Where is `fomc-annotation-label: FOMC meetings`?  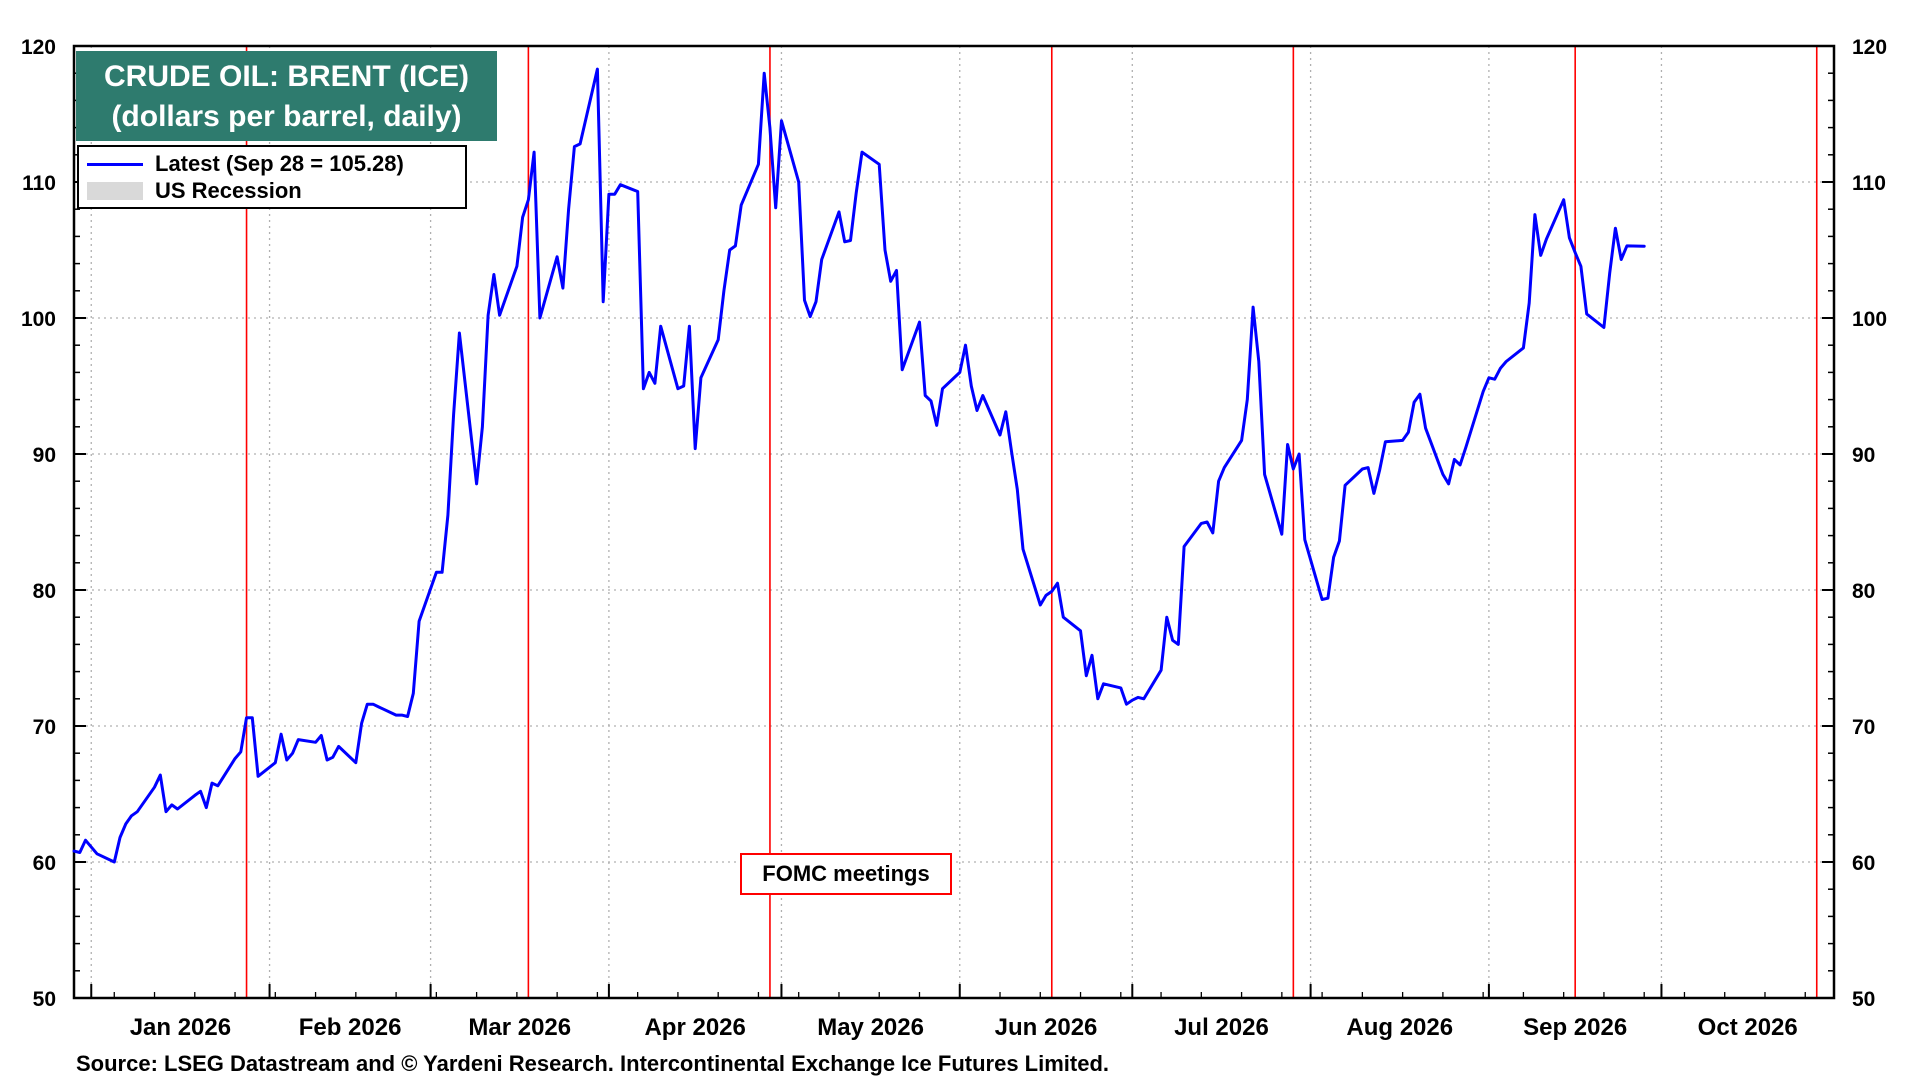
fomc-annotation-label: FOMC meetings is located at coordinates (846, 873).